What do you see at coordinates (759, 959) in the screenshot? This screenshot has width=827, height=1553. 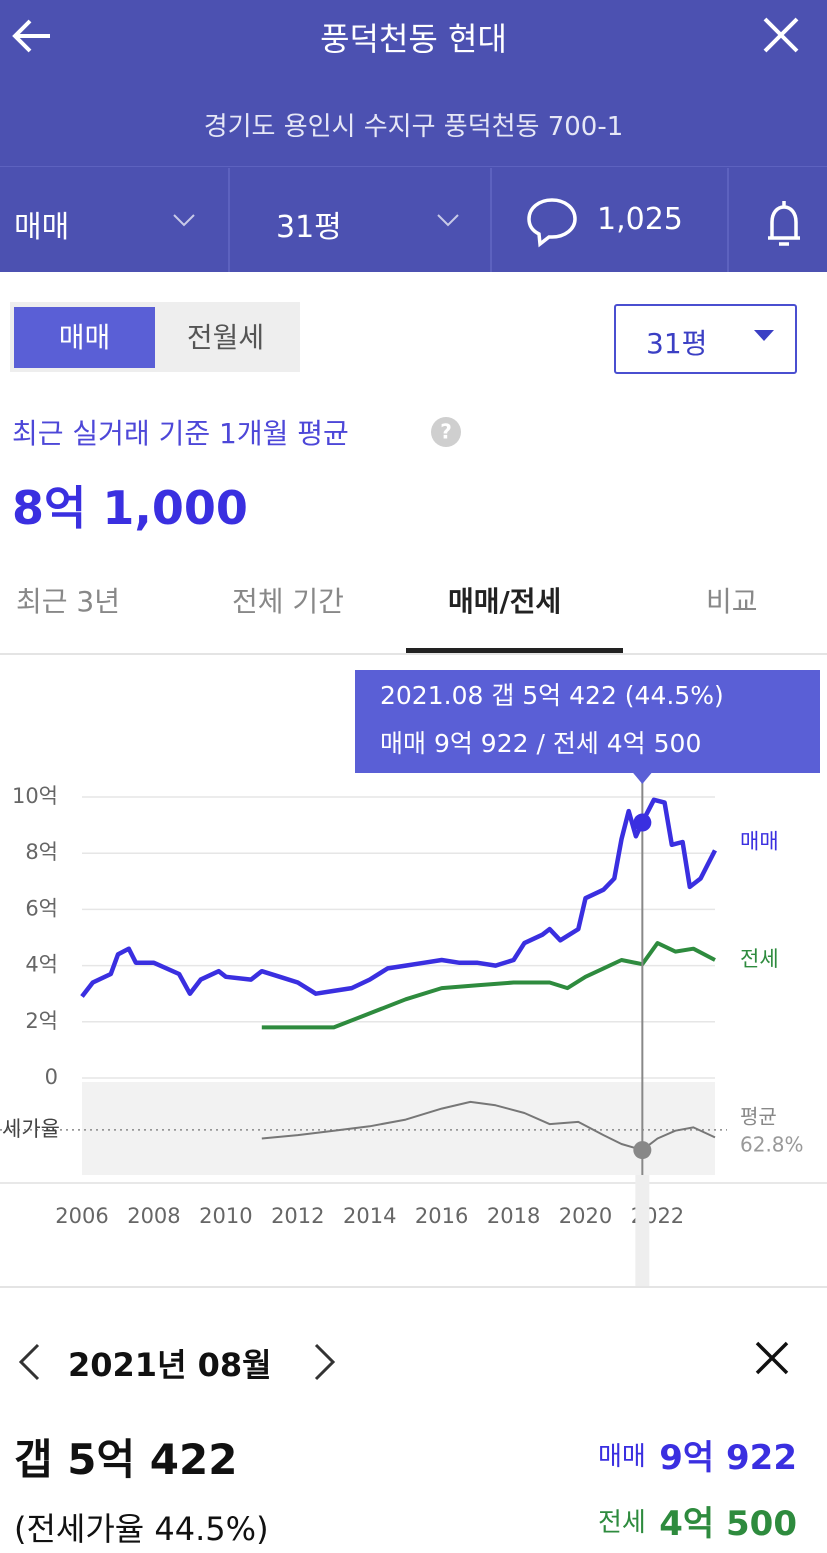 I see `series-label: 전세` at bounding box center [759, 959].